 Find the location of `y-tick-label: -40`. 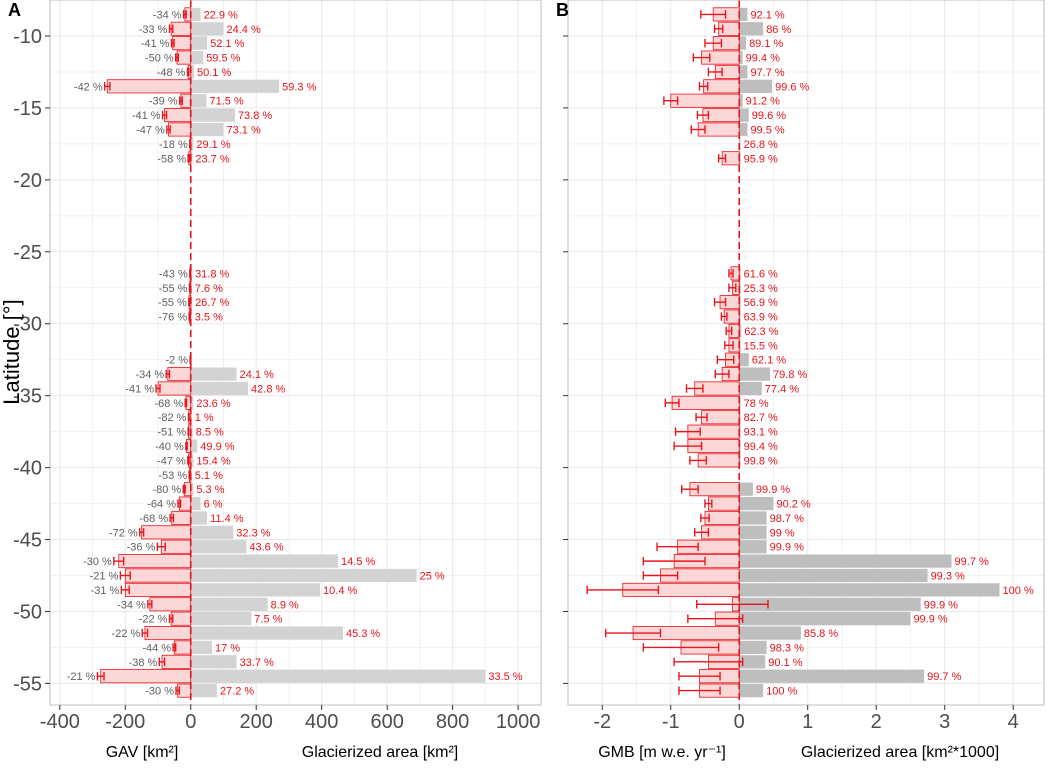

y-tick-label: -40 is located at coordinates (27, 469).